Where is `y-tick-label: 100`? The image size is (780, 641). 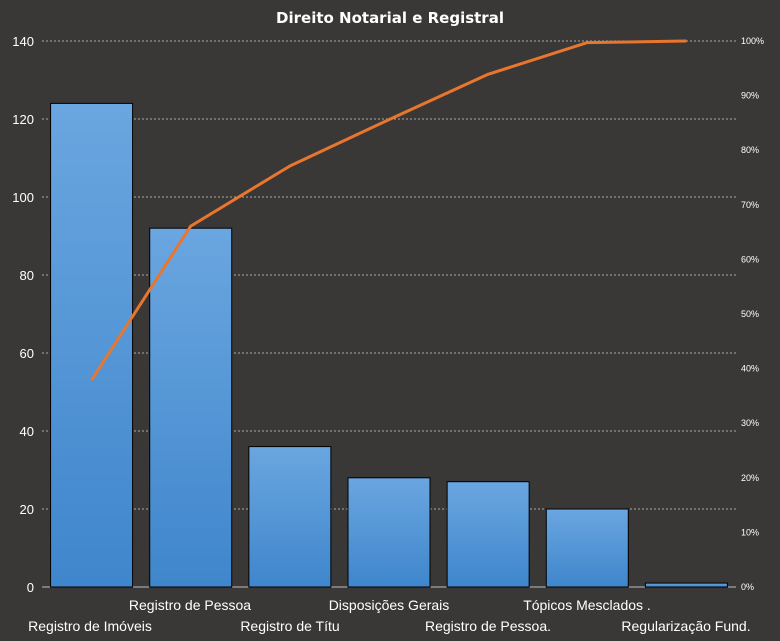 y-tick-label: 100 is located at coordinates (23, 197).